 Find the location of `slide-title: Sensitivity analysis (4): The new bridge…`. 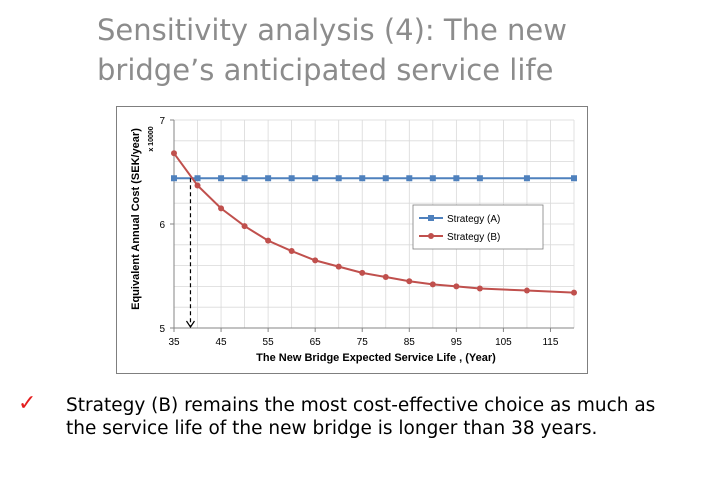

slide-title: Sensitivity analysis (4): The new bridge… is located at coordinates (332, 50).